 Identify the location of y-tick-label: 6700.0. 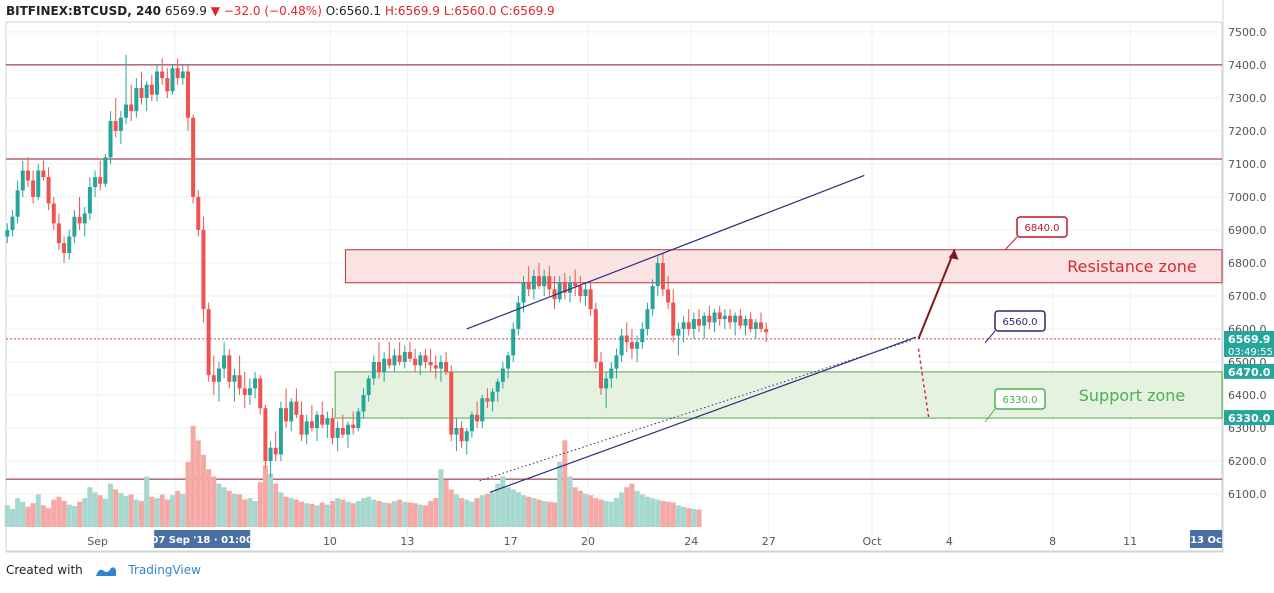
(1247, 296).